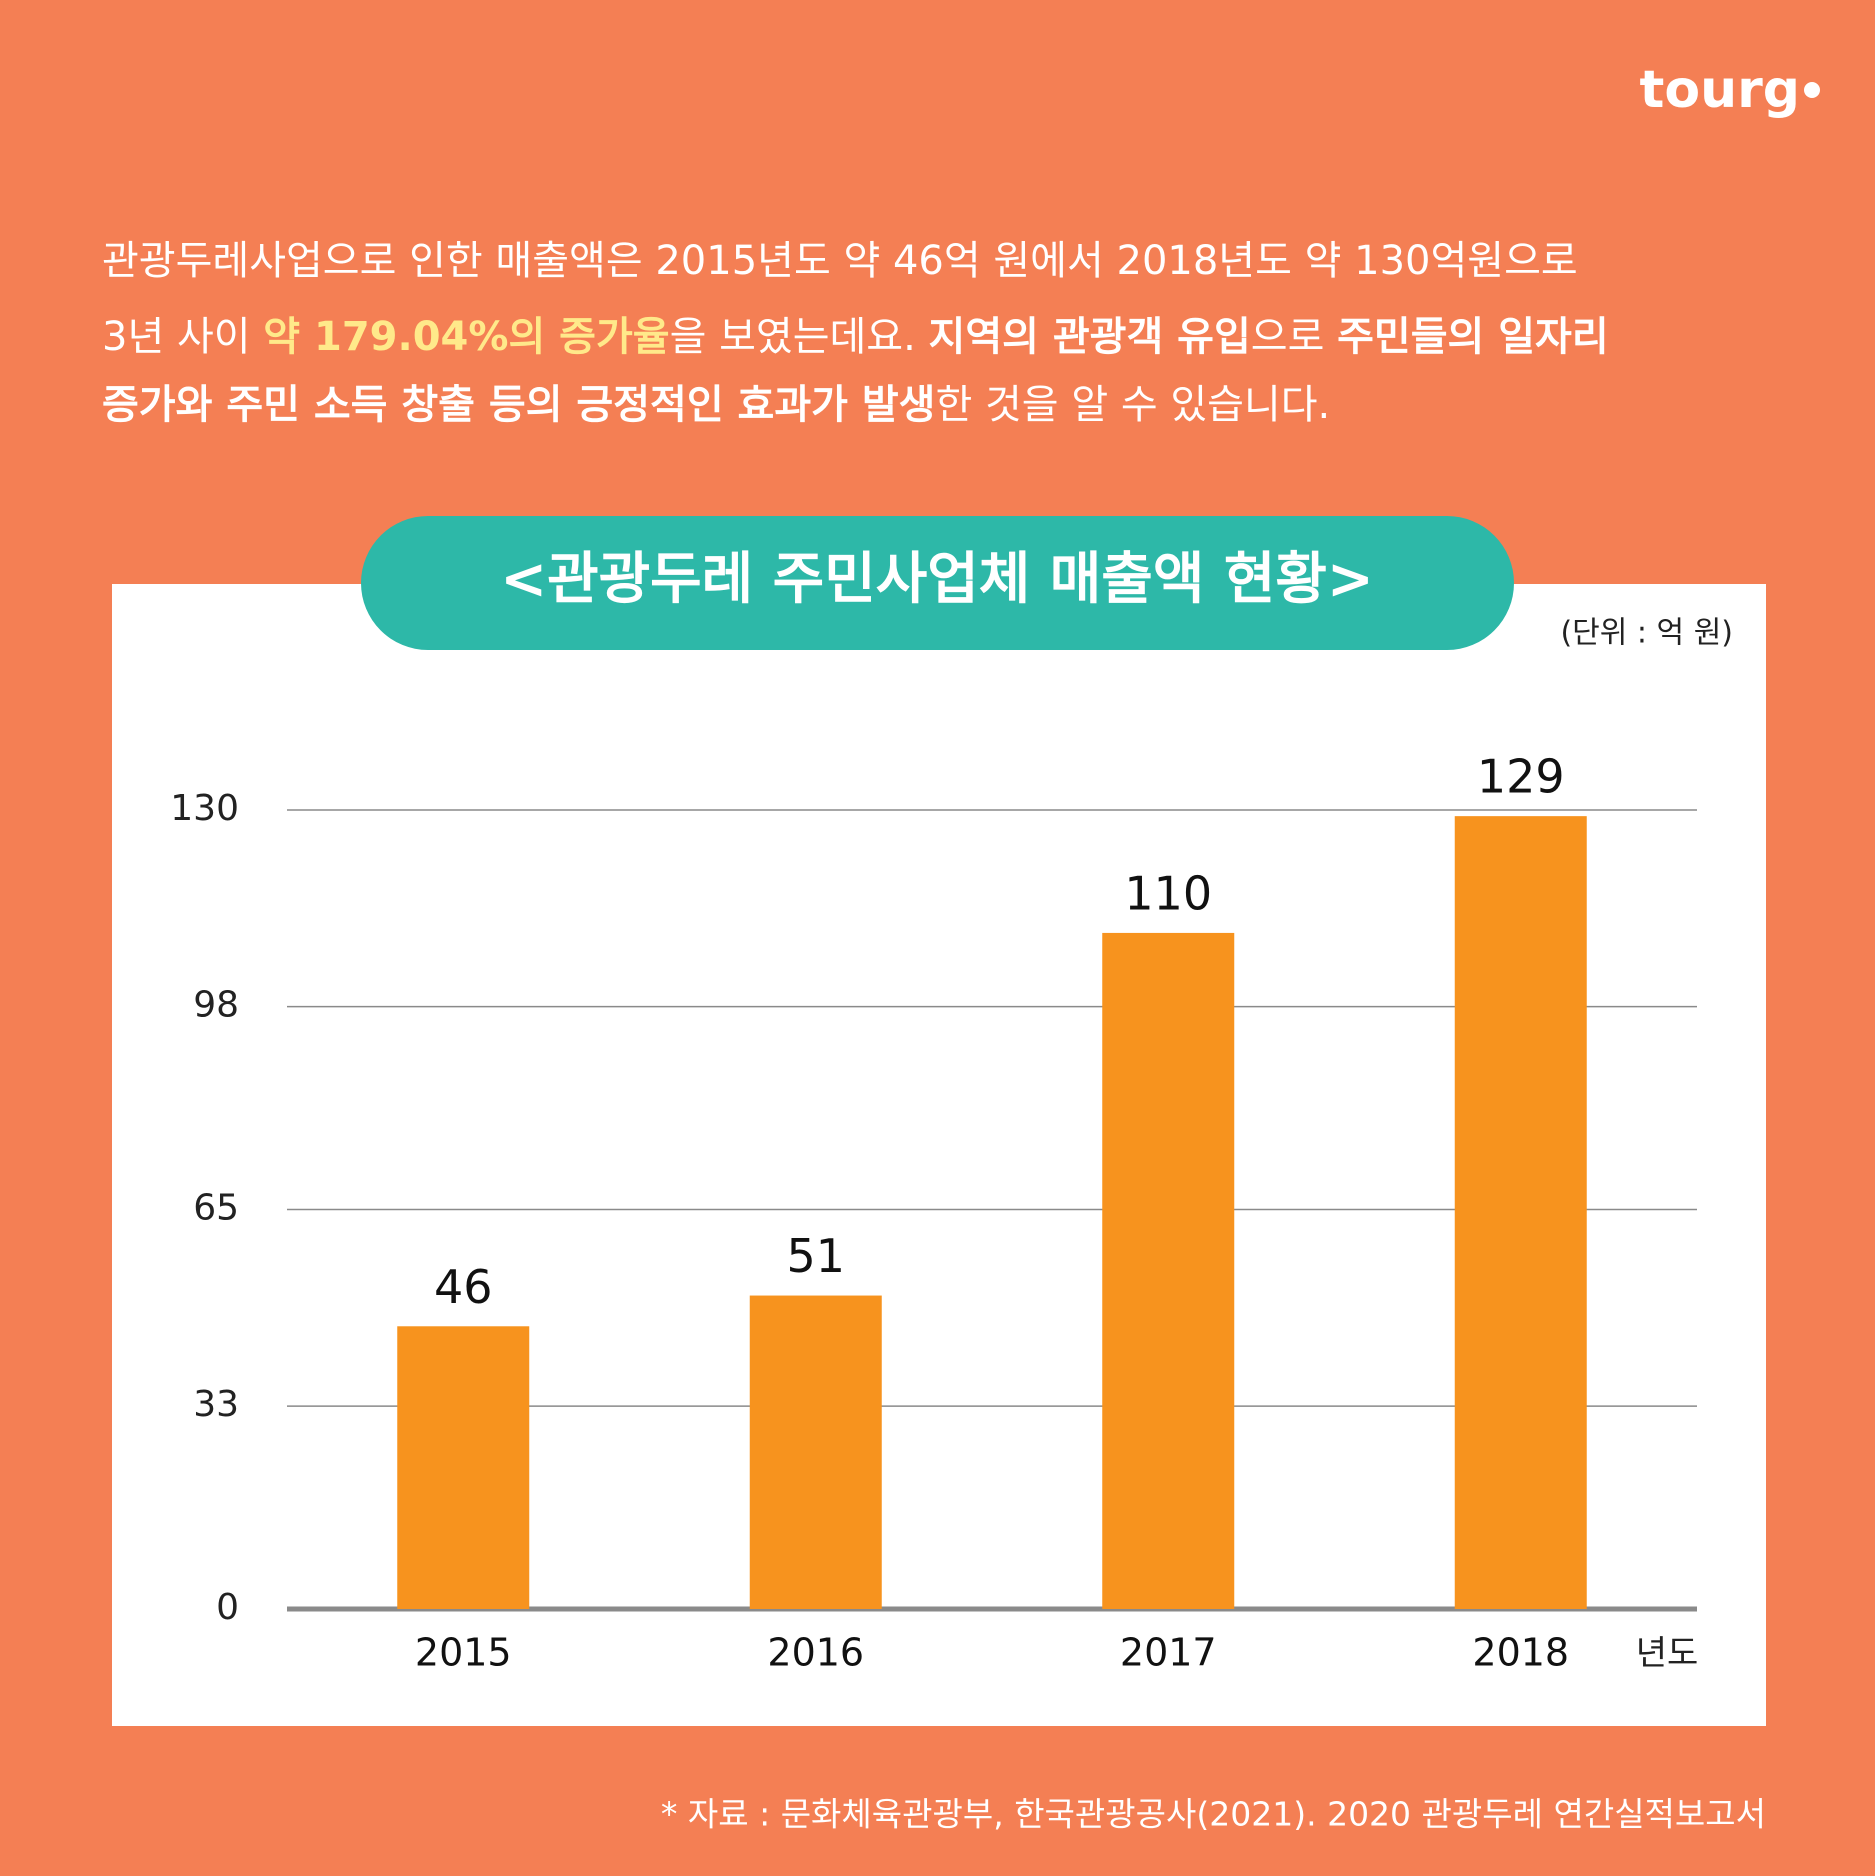 The width and height of the screenshot is (1875, 1876). I want to click on value-label: 51, so click(815, 1256).